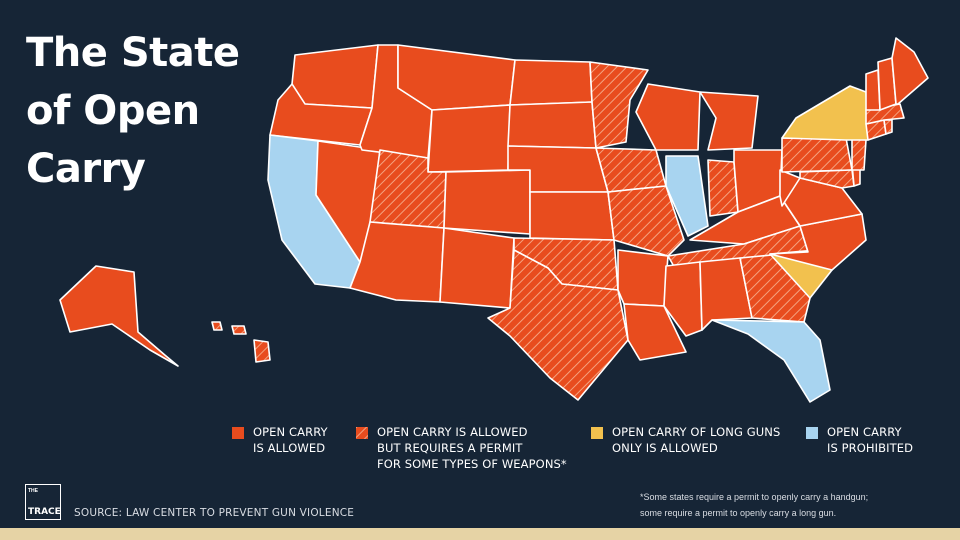 This screenshot has width=960, height=540. What do you see at coordinates (726, 294) in the screenshot?
I see `state-al` at bounding box center [726, 294].